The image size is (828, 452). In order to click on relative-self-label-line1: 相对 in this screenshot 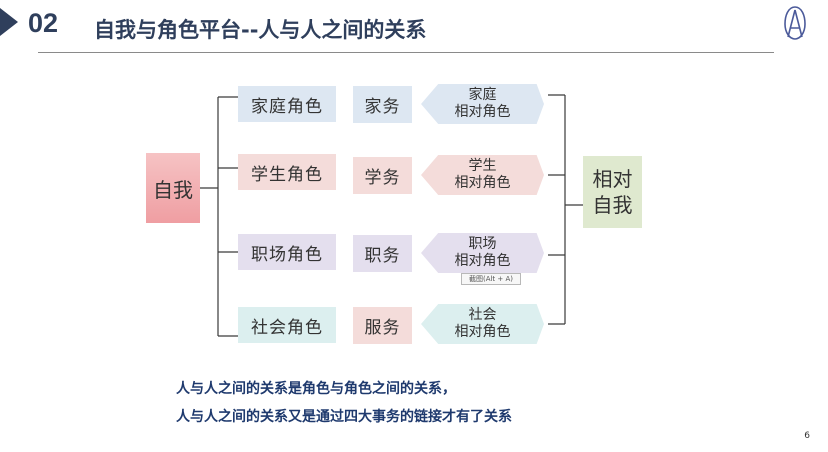, I will do `click(612, 179)`.